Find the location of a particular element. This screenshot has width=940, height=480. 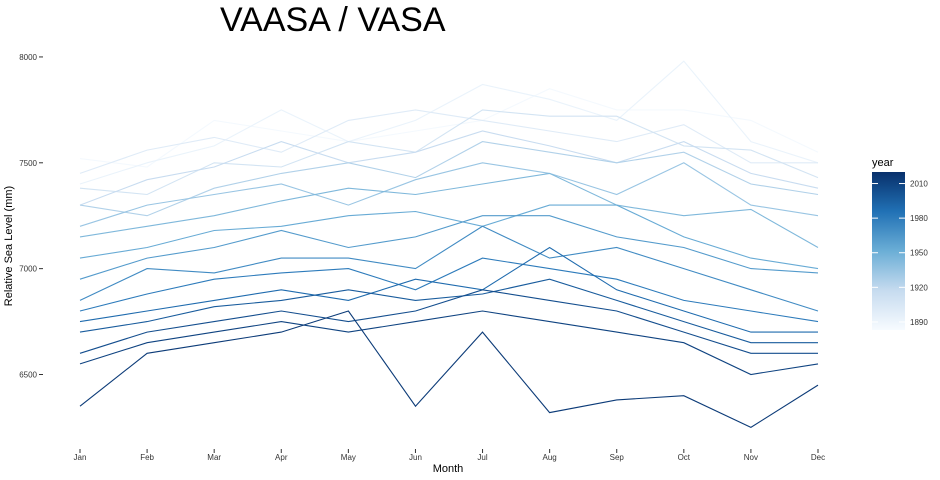

legend-colorbar is located at coordinates (888, 251).